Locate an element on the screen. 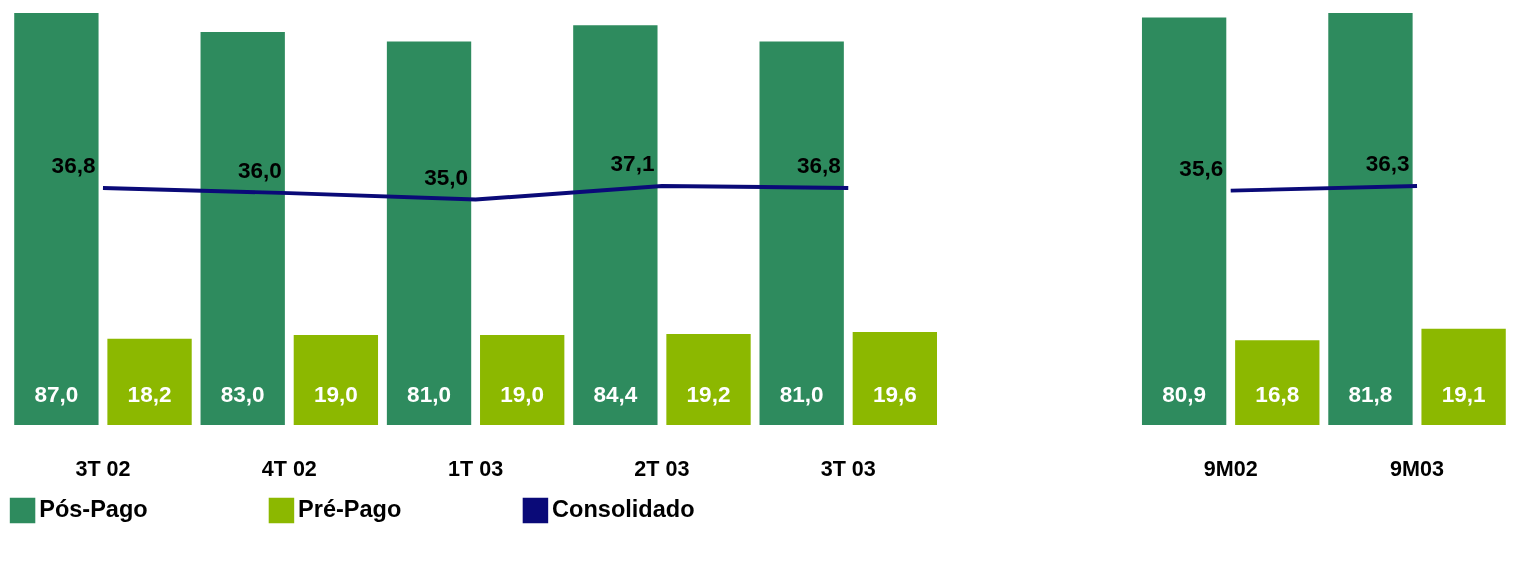 This screenshot has height=573, width=1520. data-label: 19,2 is located at coordinates (708, 395).